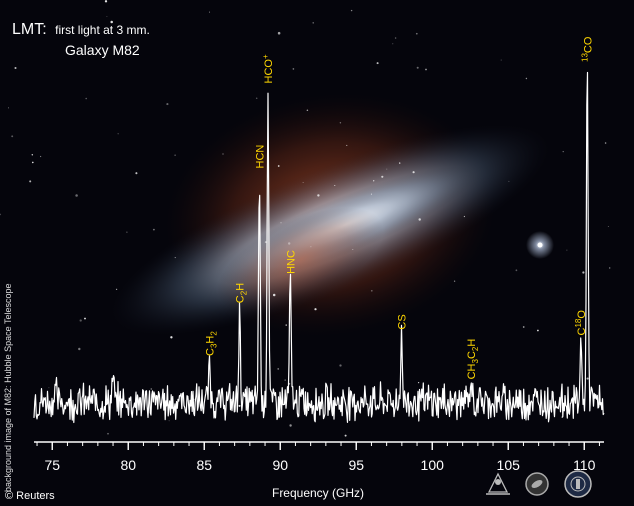 The image size is (634, 506). I want to click on line-label-13co: 13CO, so click(587, 49).